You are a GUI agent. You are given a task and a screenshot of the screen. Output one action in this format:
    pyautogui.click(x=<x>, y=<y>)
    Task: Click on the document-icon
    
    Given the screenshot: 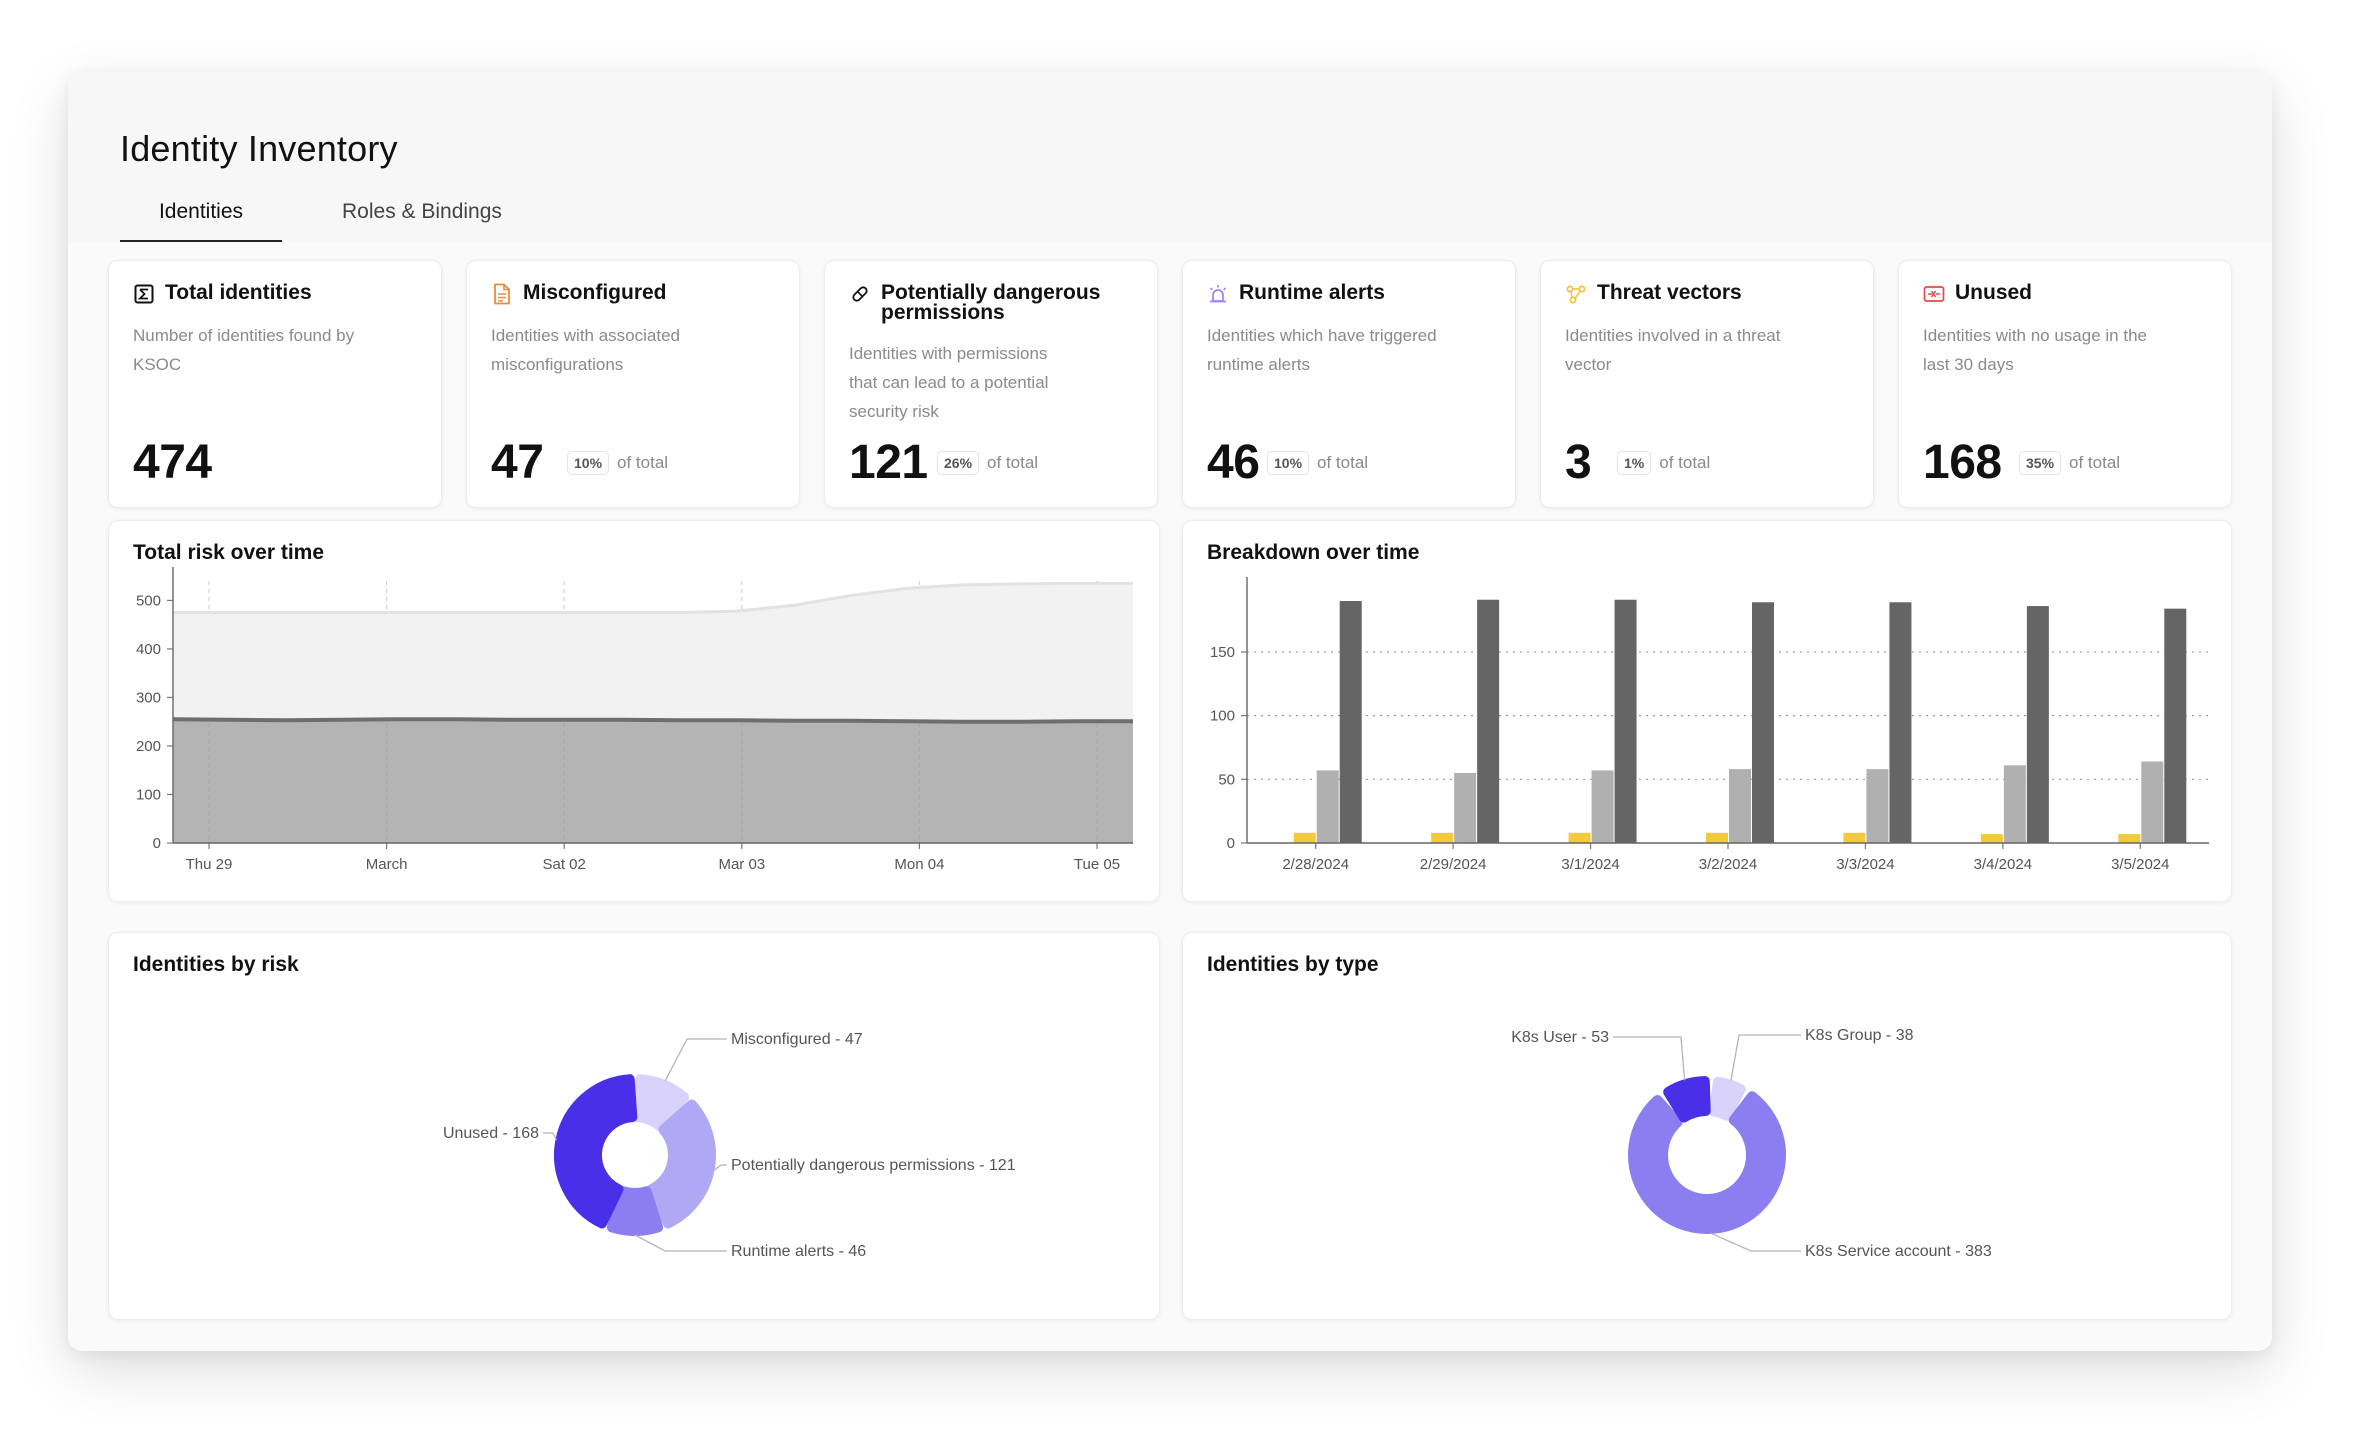 What is the action you would take?
    pyautogui.click(x=502, y=294)
    